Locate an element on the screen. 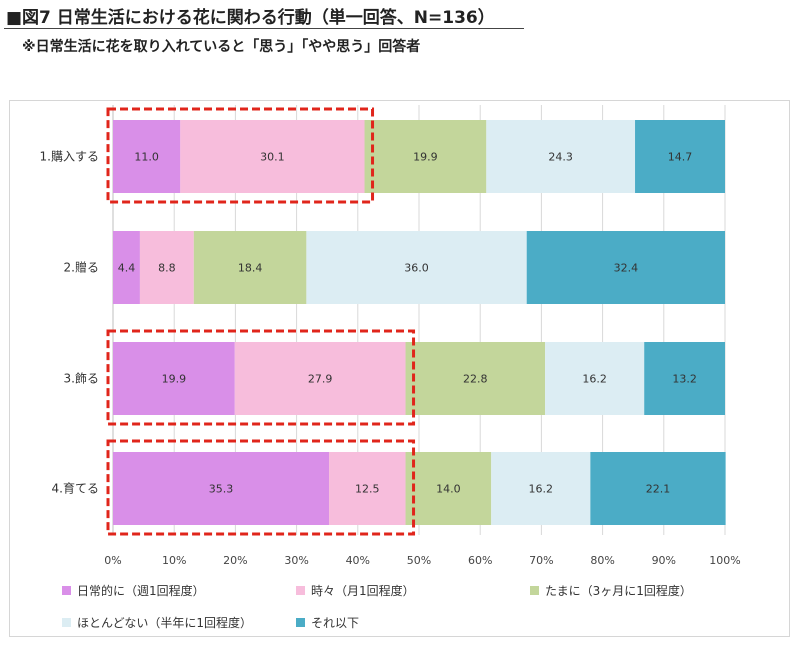  data-label: 36.0 is located at coordinates (416, 268).